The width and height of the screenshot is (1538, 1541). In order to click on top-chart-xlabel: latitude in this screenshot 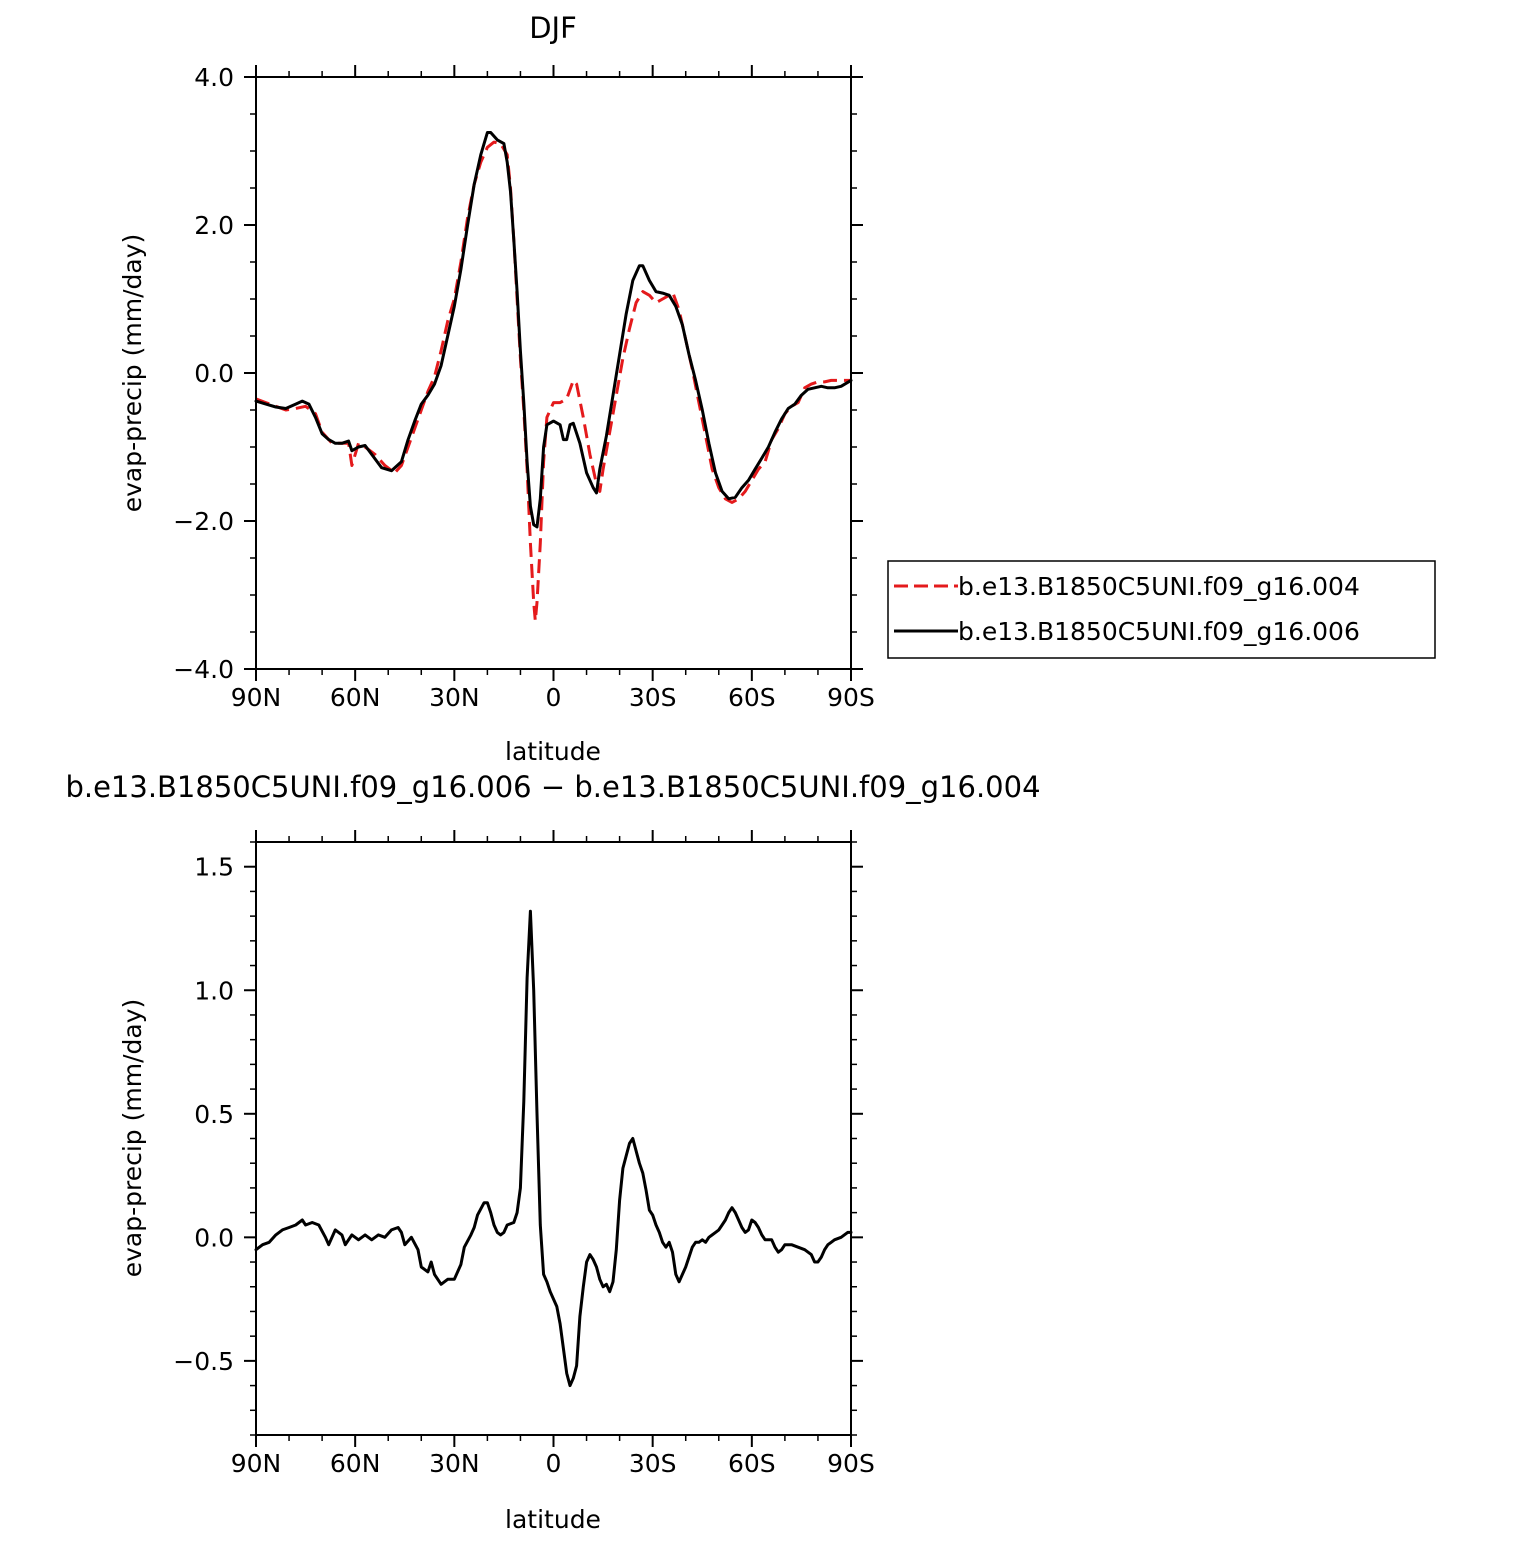, I will do `click(553, 751)`.